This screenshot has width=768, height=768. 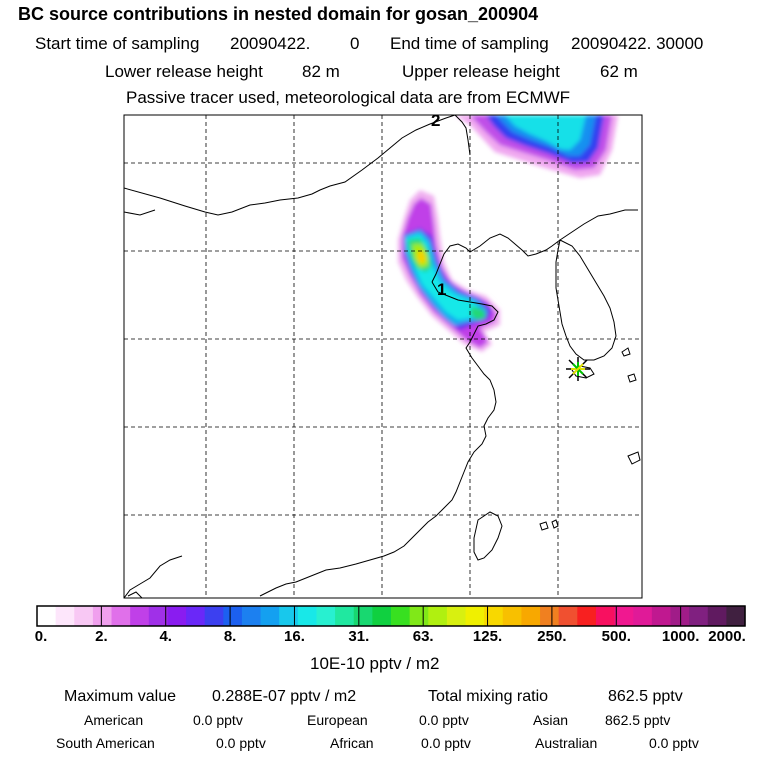 I want to click on trajectory-marker-2: 2, so click(x=435, y=120).